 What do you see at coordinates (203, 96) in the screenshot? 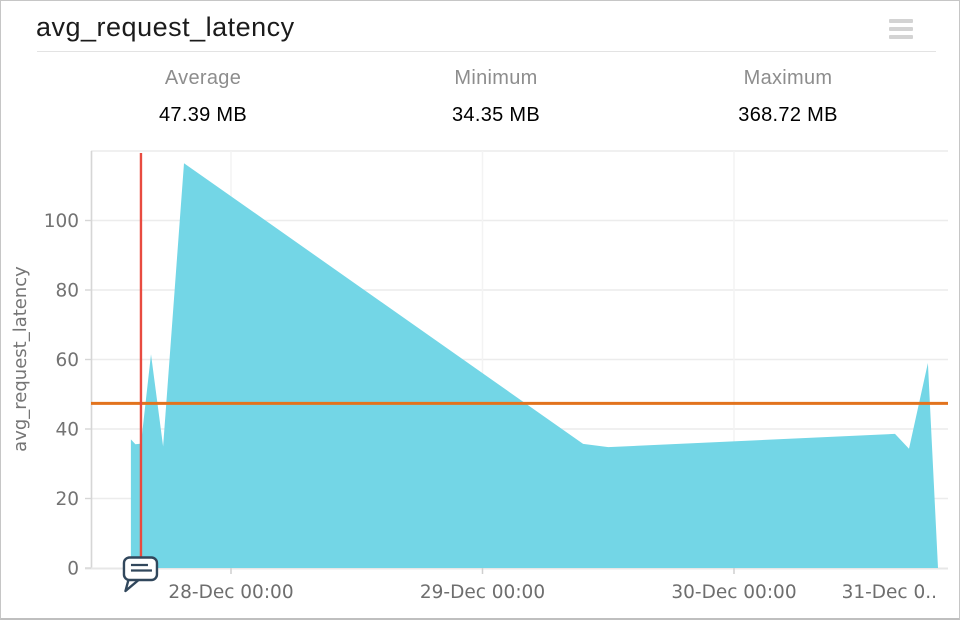
I see `stat-average: Average 47.39 MB` at bounding box center [203, 96].